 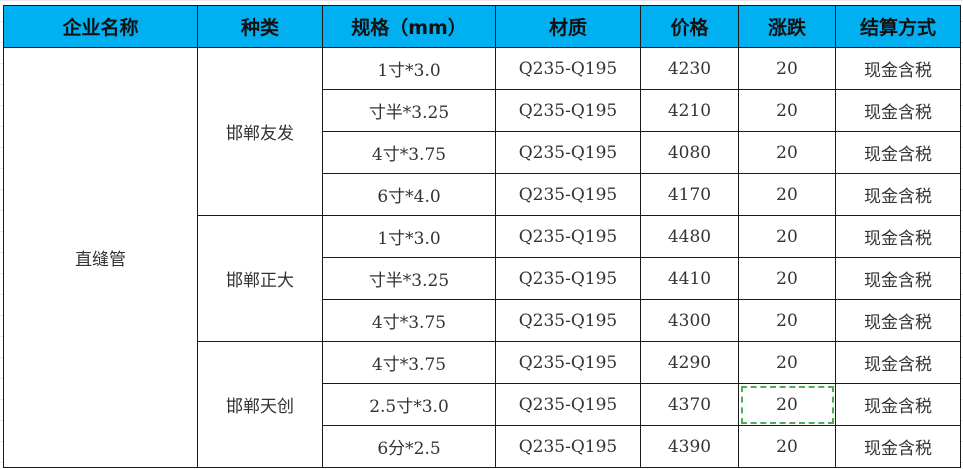 I want to click on type-cell: 邯郸天创, so click(x=260, y=404).